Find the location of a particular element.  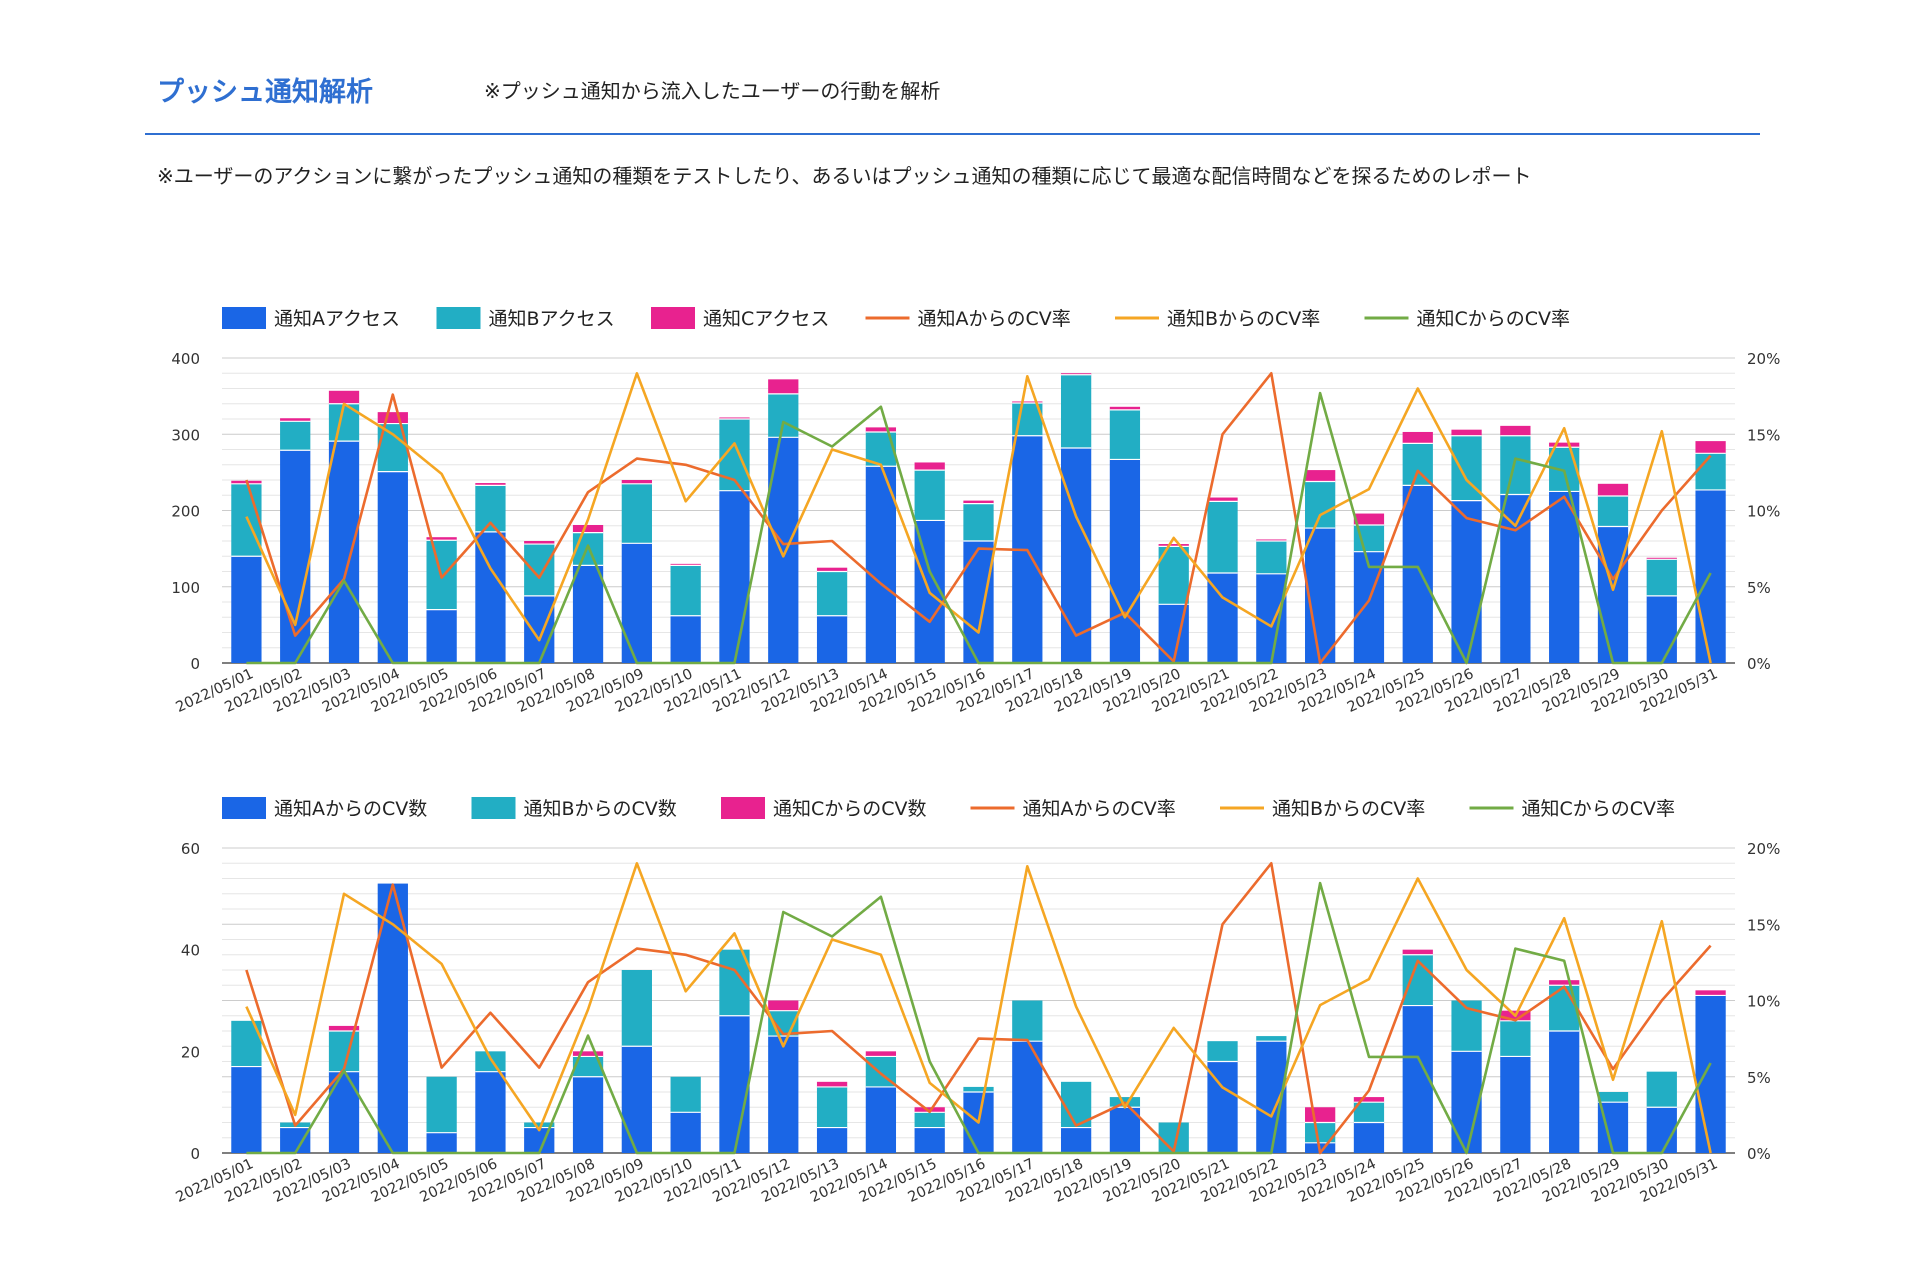

y-tick-label: 100 is located at coordinates (185, 588).